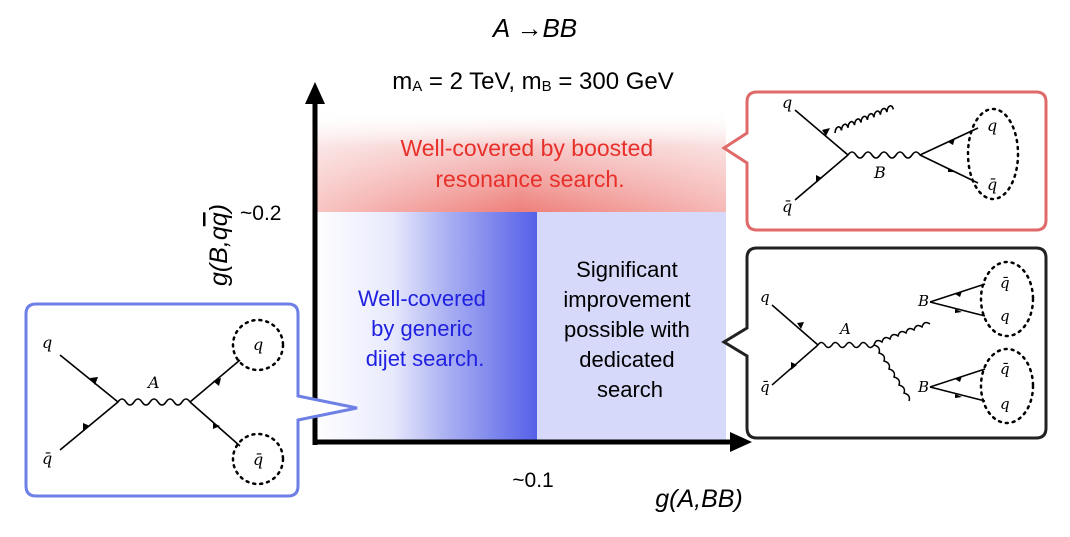 Image resolution: width=1070 pixels, height=537 pixels. Describe the element at coordinates (699, 499) in the screenshot. I see `x-axis-label: g(A,BB)` at that location.